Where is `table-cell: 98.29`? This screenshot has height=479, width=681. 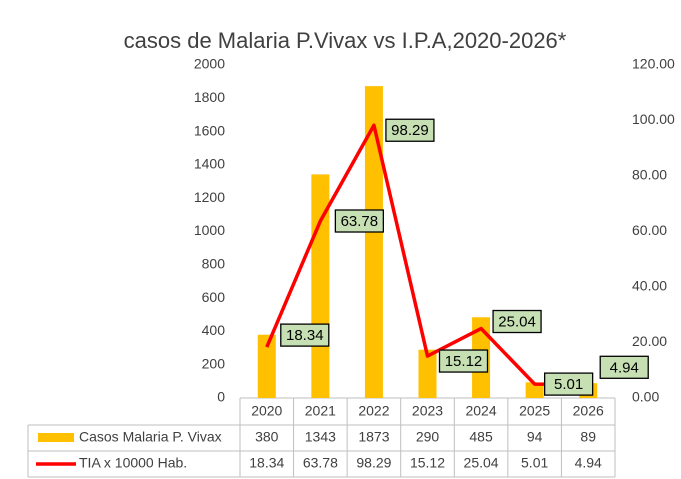 table-cell: 98.29 is located at coordinates (373, 463).